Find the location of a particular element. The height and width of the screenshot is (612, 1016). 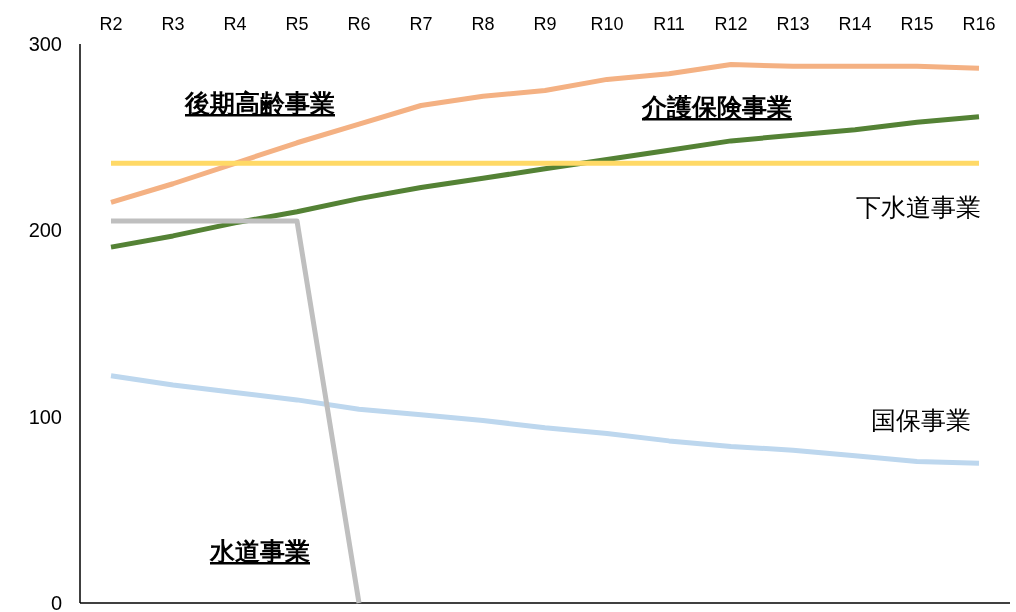

x-tick-label: R4 is located at coordinates (235, 24).